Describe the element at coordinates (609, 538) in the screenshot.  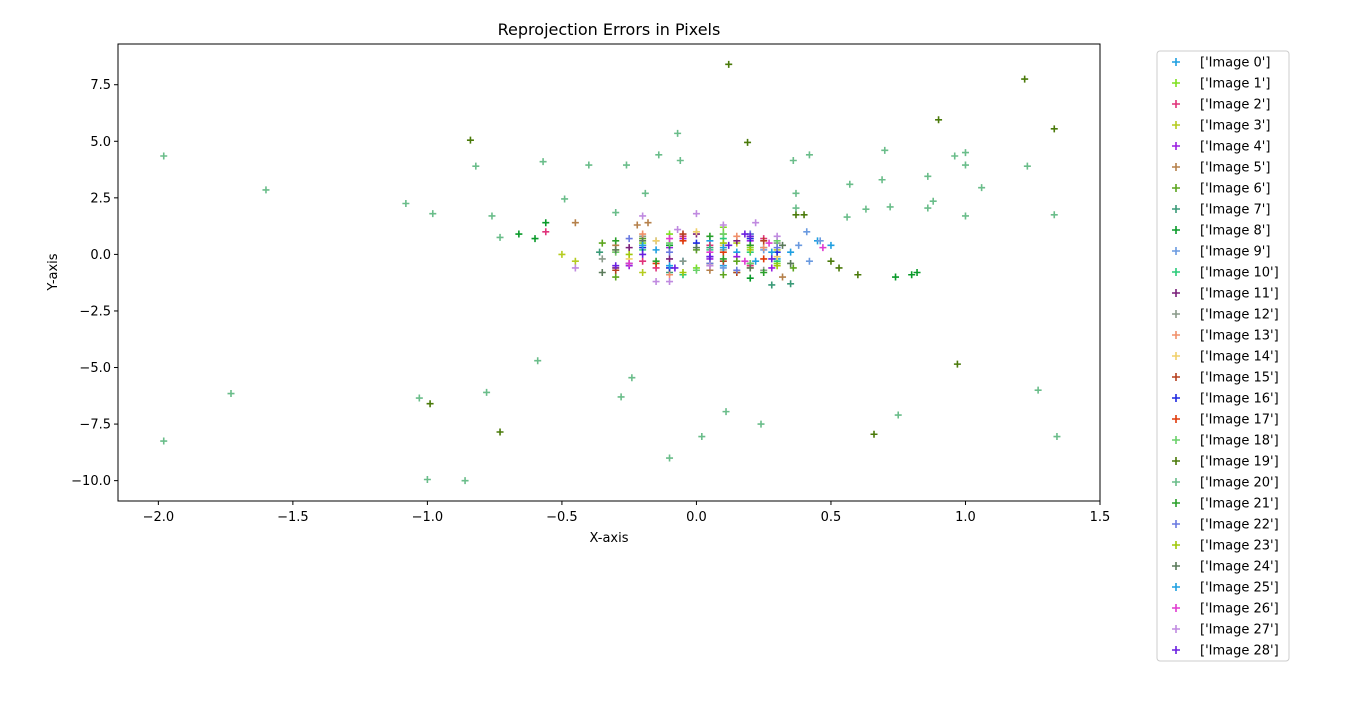
I see `x-axis-label: X-axis` at that location.